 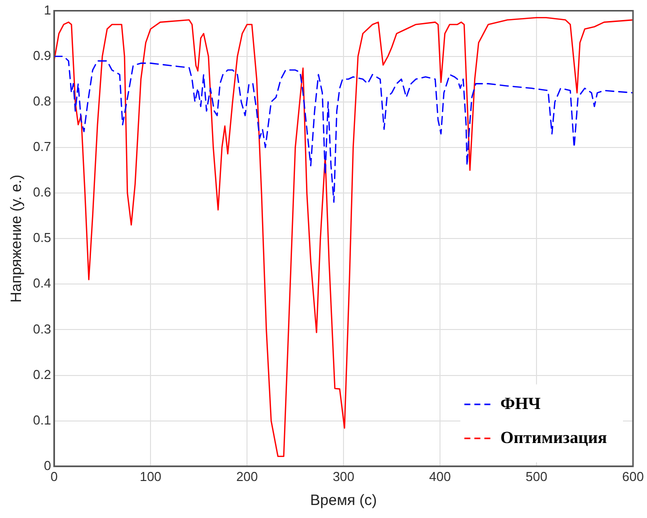 I want to click on x-tick-label: 400, so click(x=440, y=476).